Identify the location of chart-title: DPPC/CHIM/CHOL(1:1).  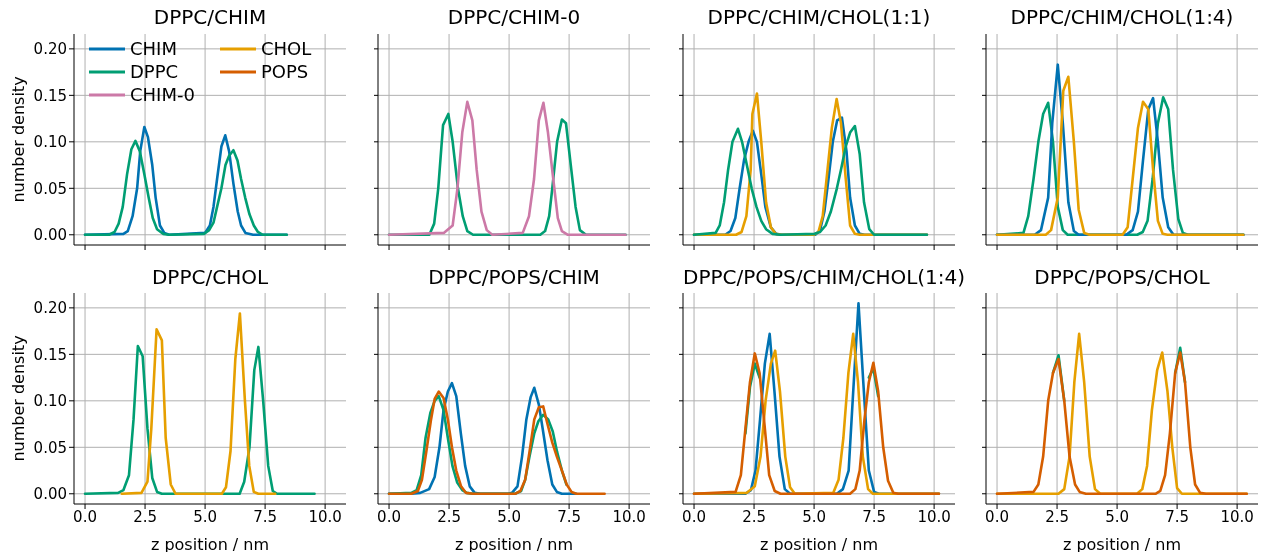
(819, 17).